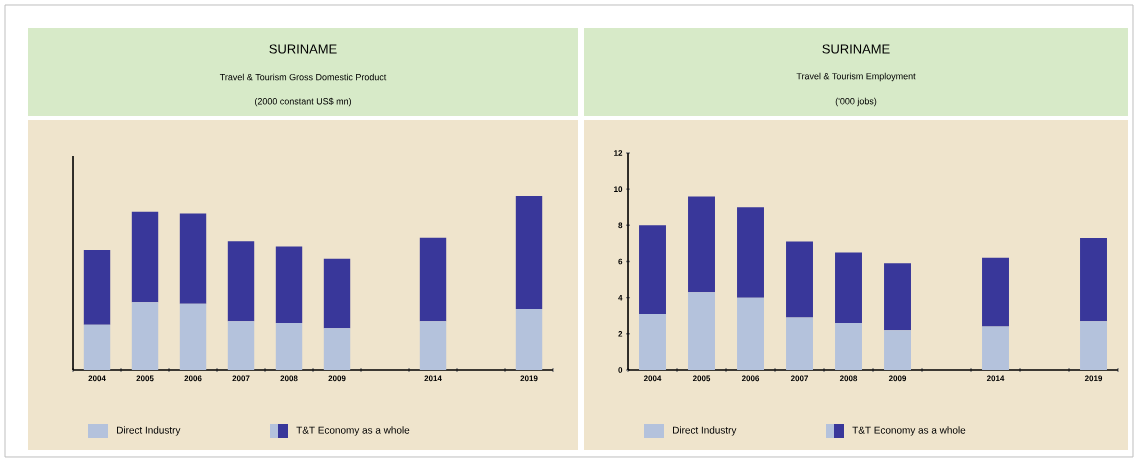 The width and height of the screenshot is (1138, 462). Describe the element at coordinates (856, 102) in the screenshot. I see `text: ('000 jobs)` at that location.